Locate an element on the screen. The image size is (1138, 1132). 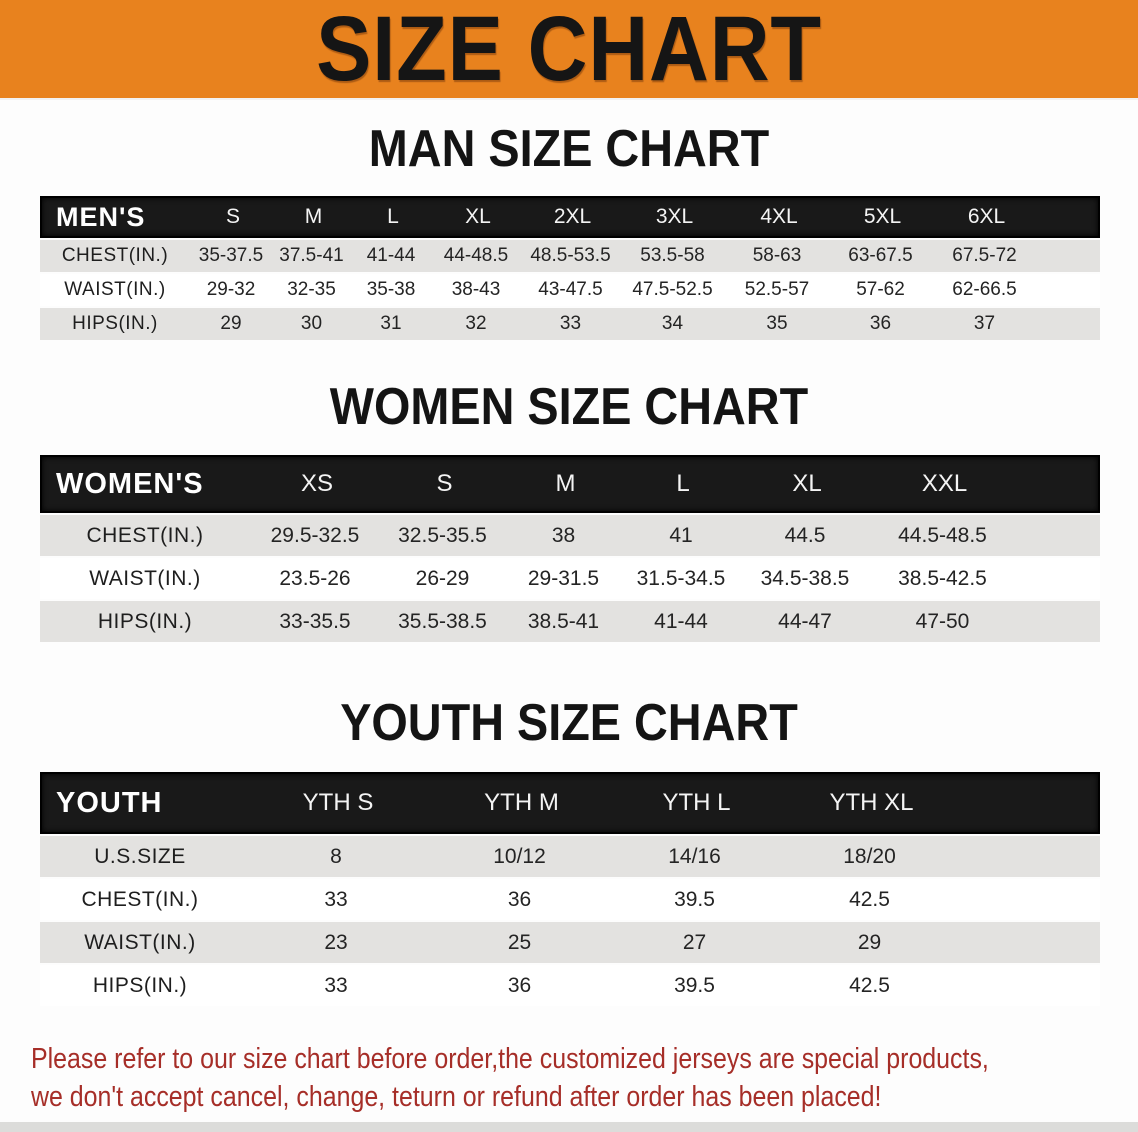
table-cell: 53.5-58 is located at coordinates (672, 255).